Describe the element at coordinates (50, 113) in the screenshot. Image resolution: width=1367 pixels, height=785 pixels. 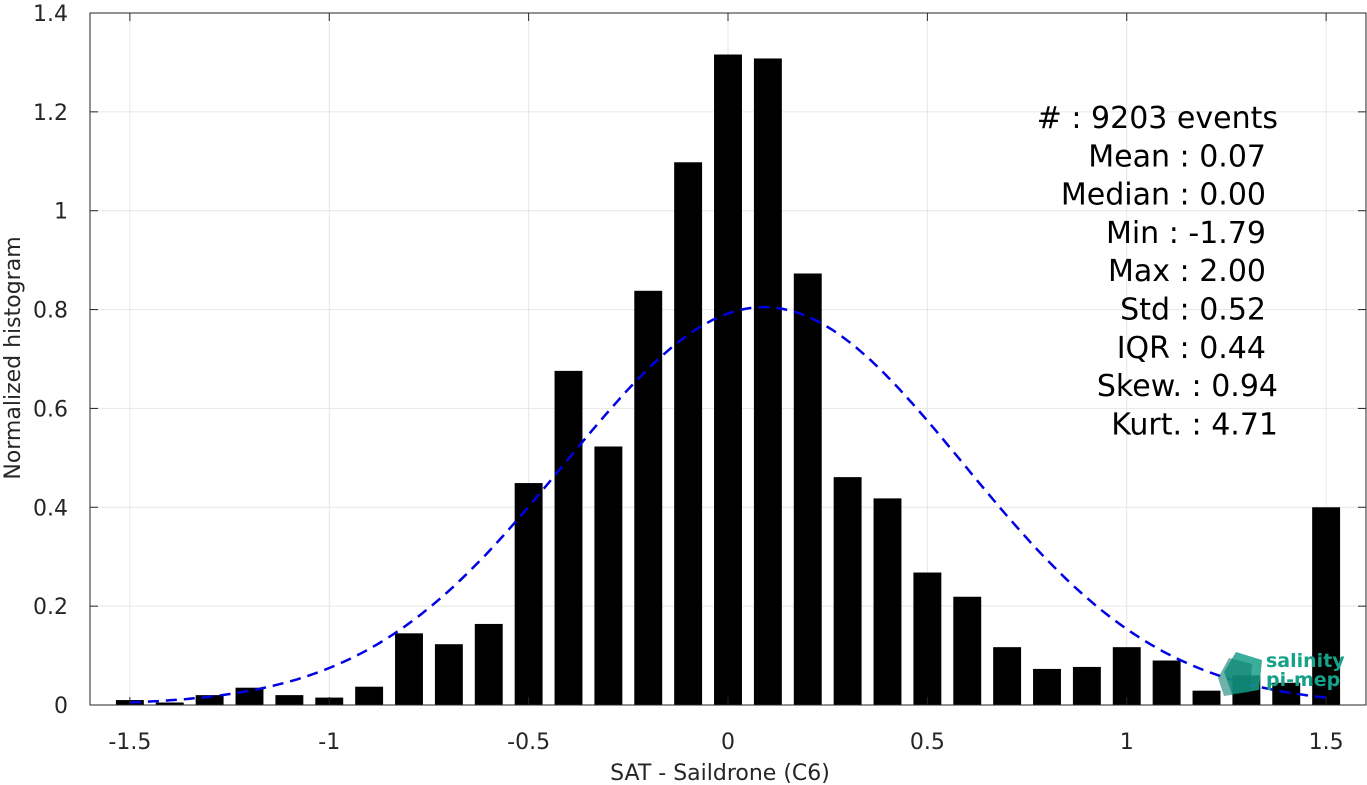
I see `y-tick-label: 1.2` at that location.